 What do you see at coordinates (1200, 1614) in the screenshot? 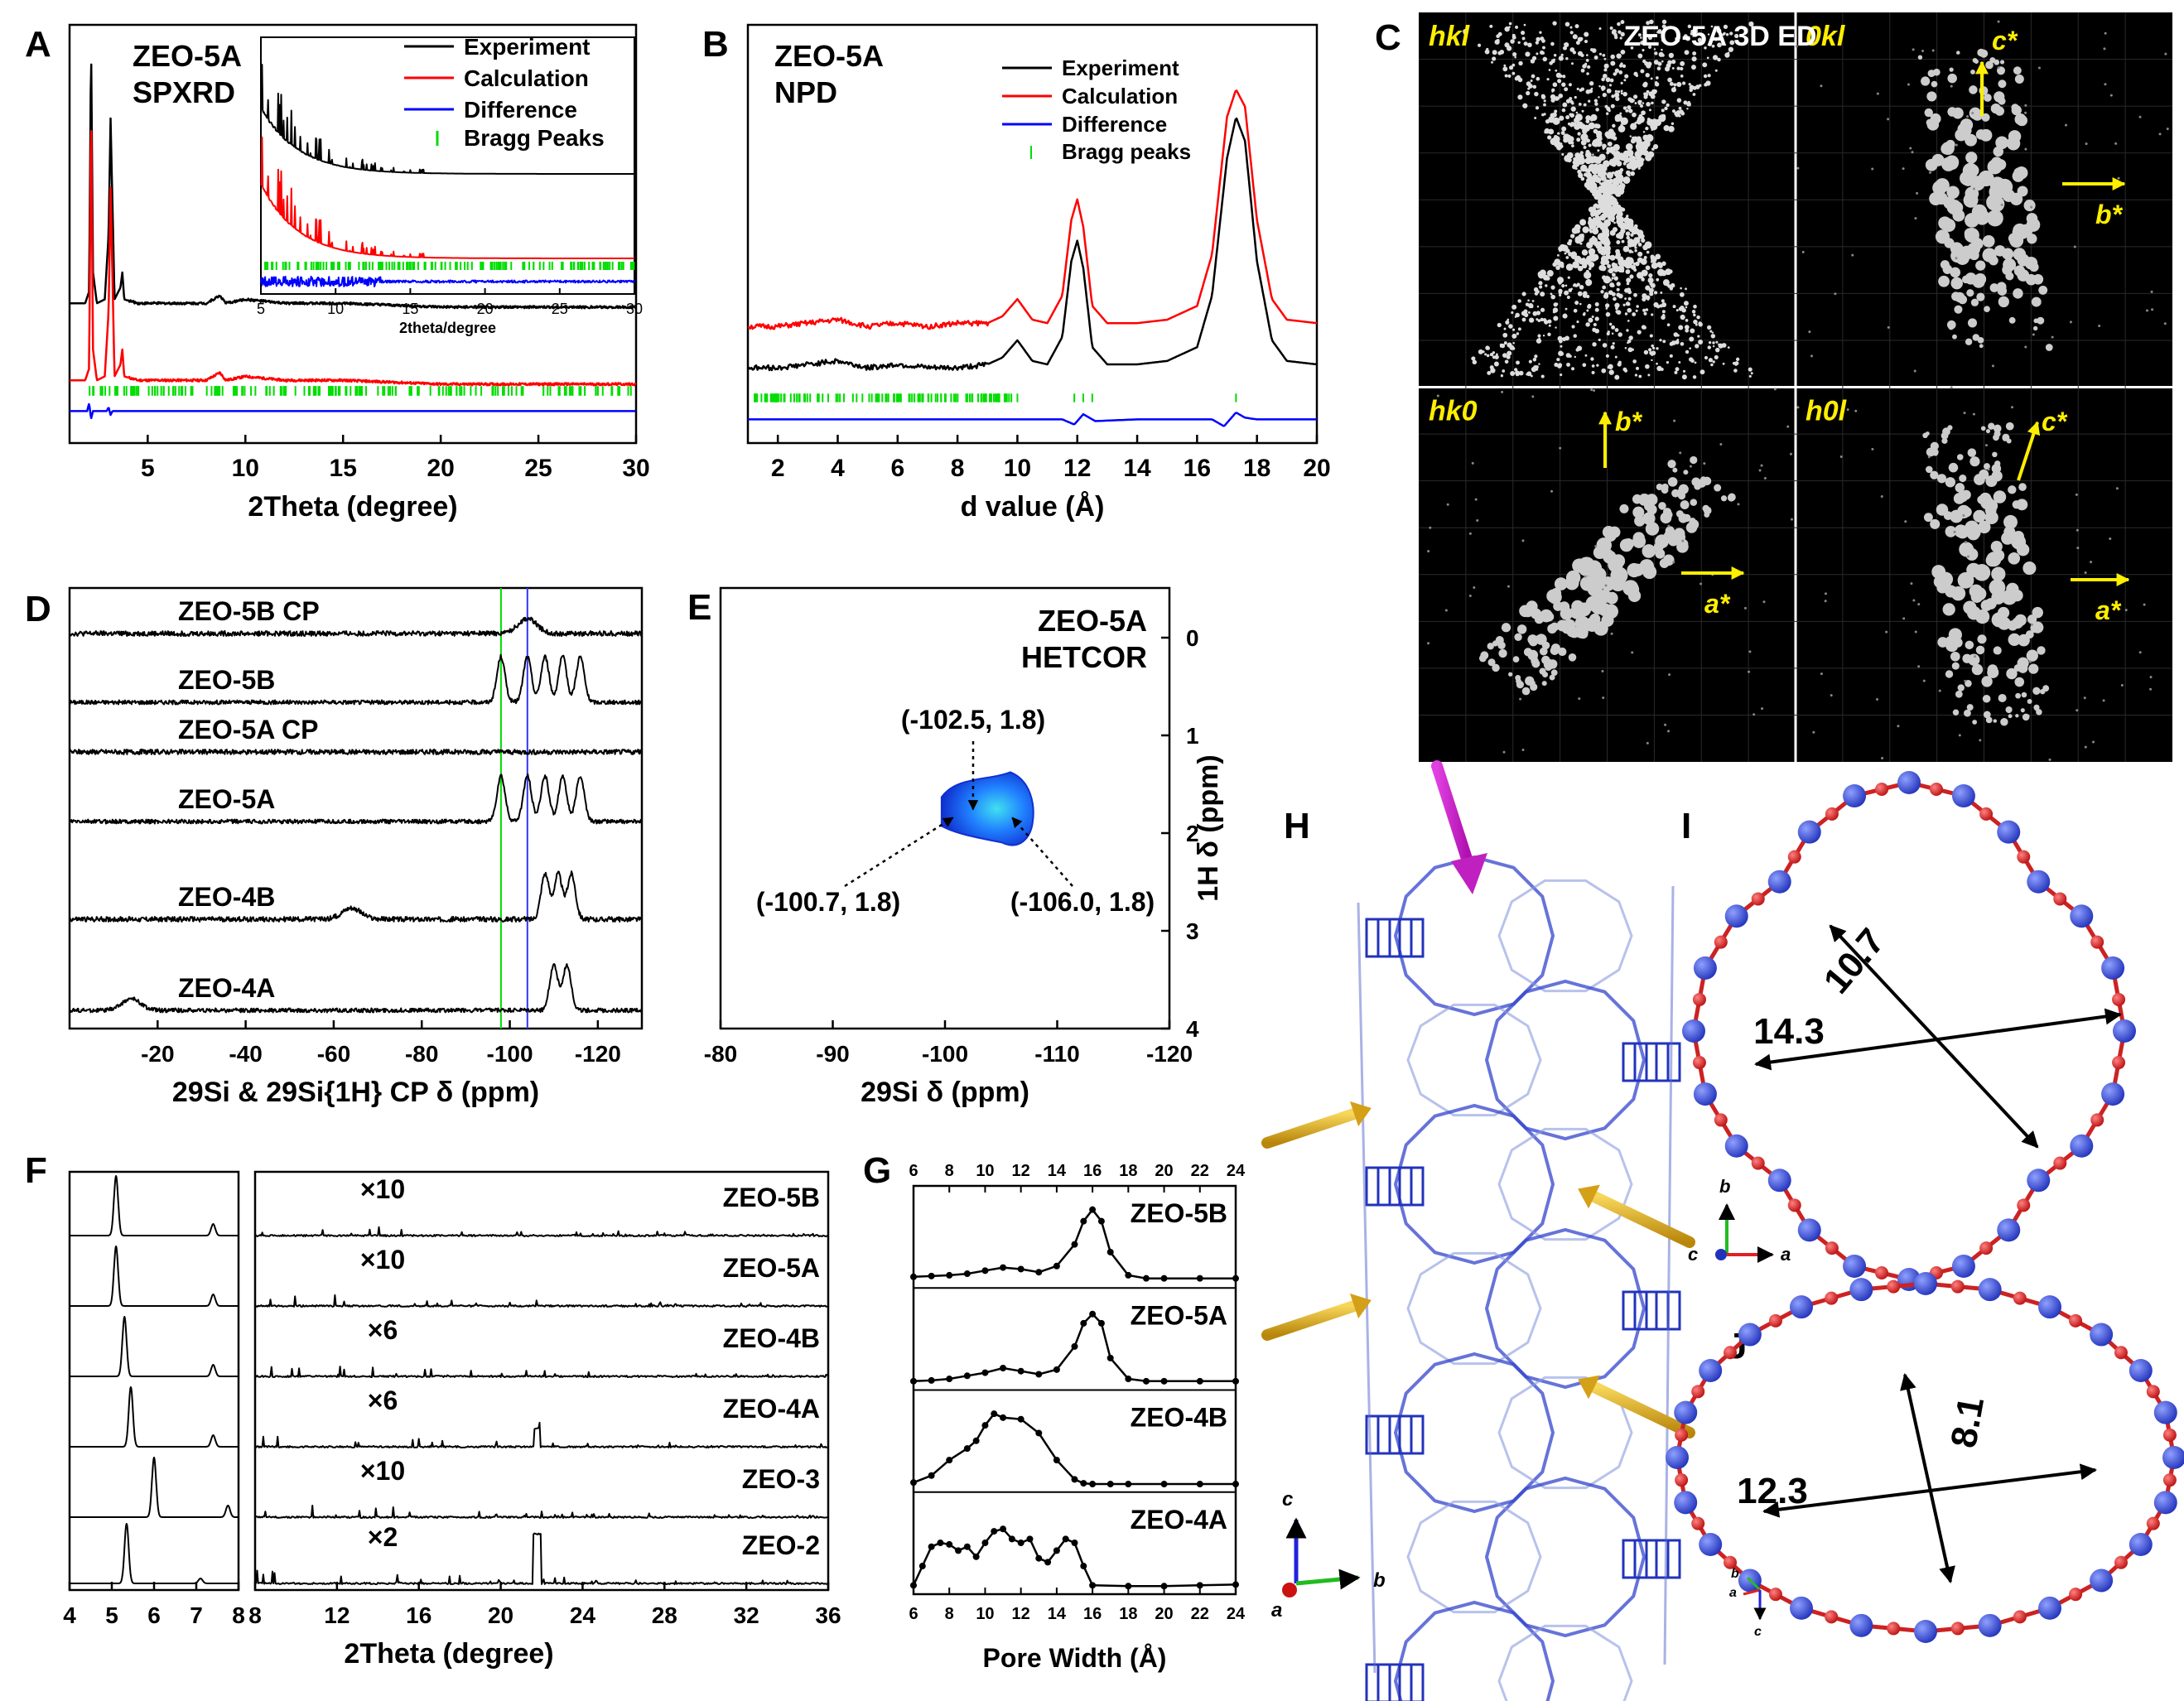
I see `panel-g-tick-label: 22` at bounding box center [1200, 1614].